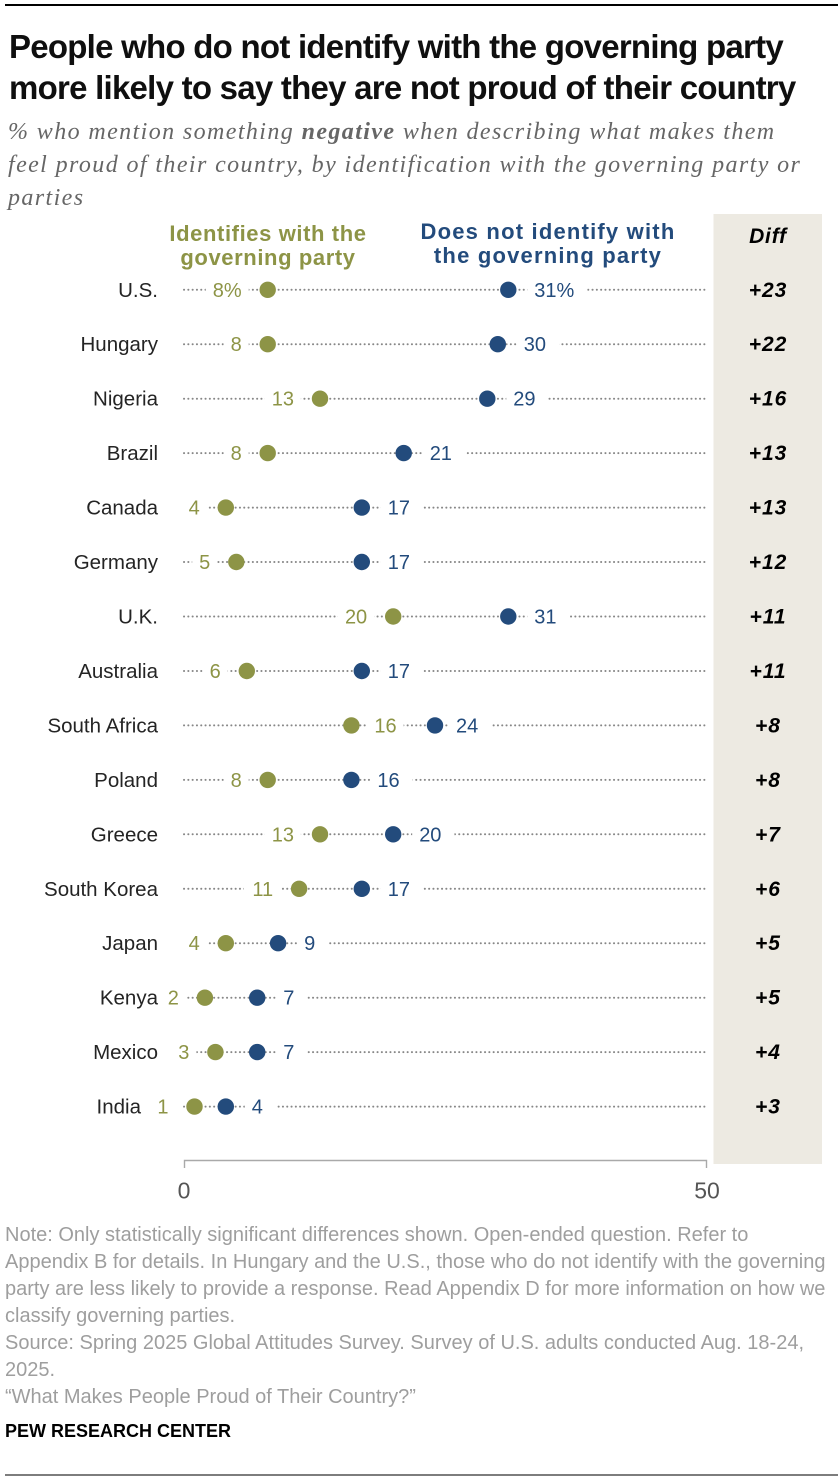 Image resolution: width=840 pixels, height=1480 pixels. What do you see at coordinates (554, 291) in the screenshot?
I see `svg-text: 31%` at bounding box center [554, 291].